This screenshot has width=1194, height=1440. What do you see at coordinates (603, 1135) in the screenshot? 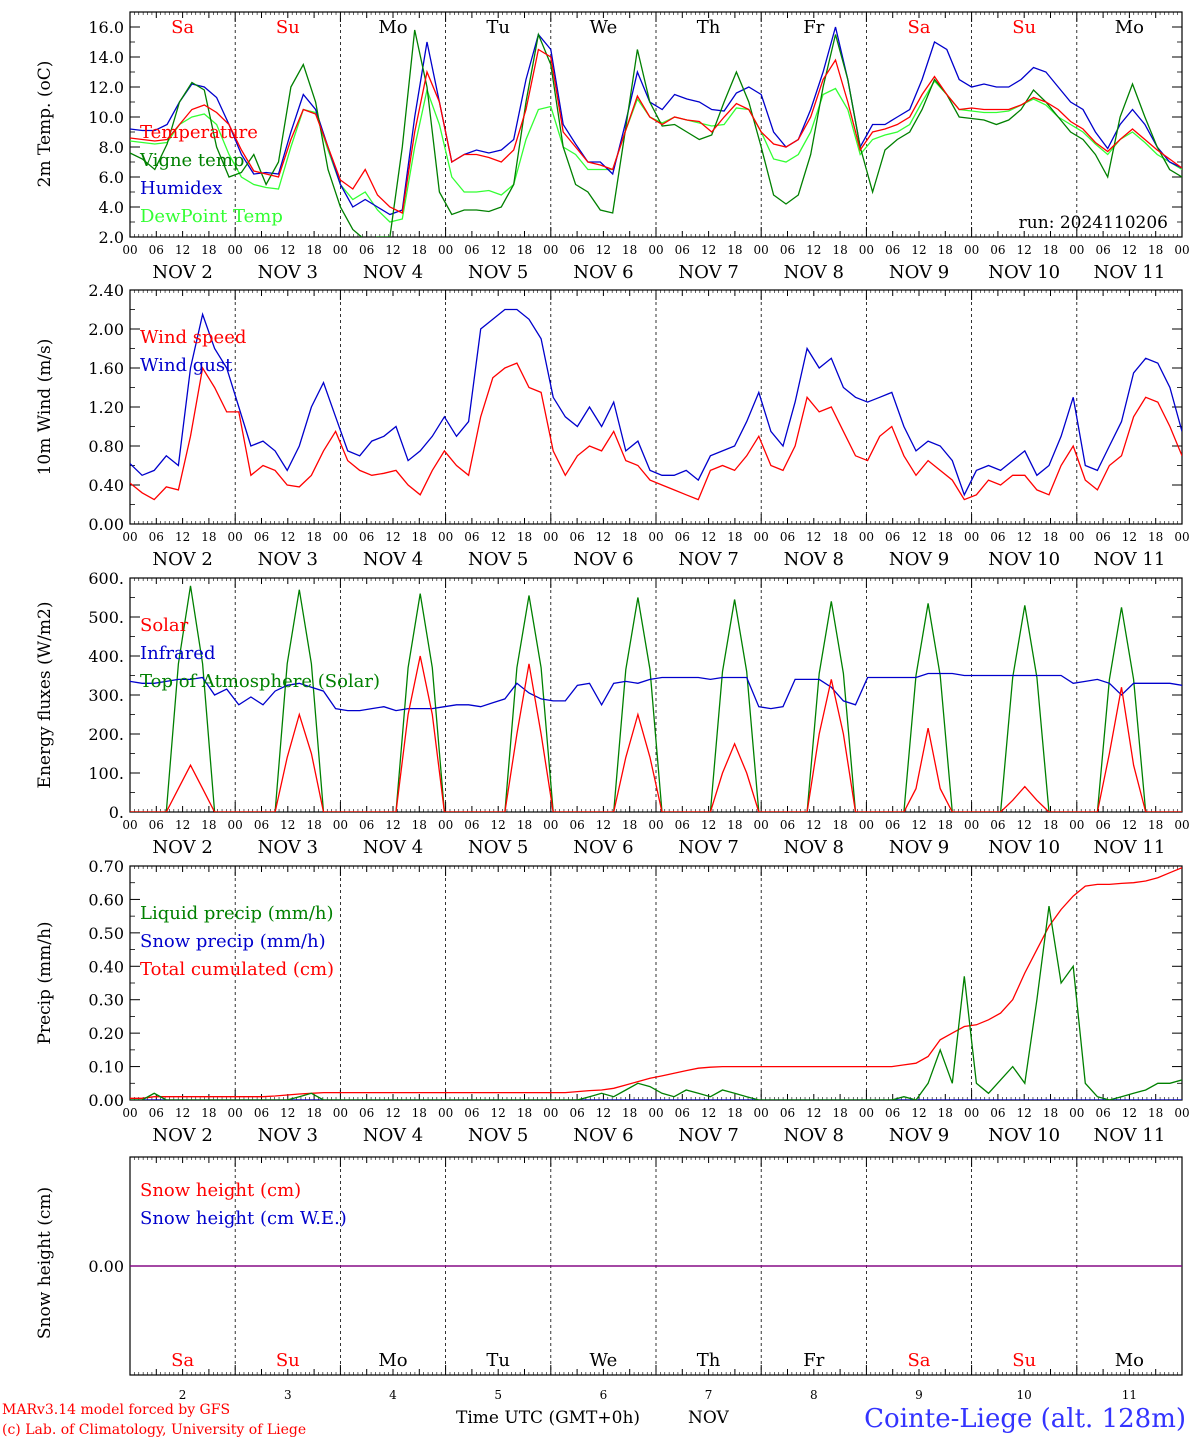
I see `date-label: NOV 6` at bounding box center [603, 1135].